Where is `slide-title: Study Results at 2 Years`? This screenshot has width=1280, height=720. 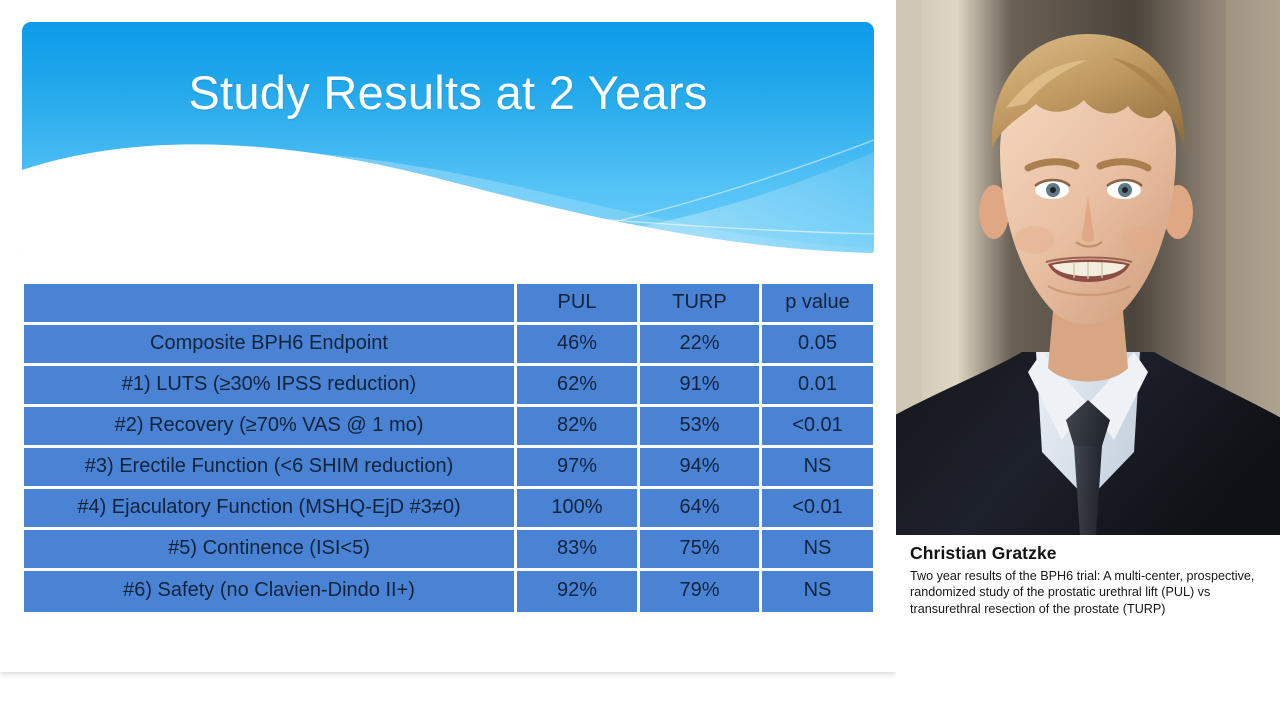 slide-title: Study Results at 2 Years is located at coordinates (448, 92).